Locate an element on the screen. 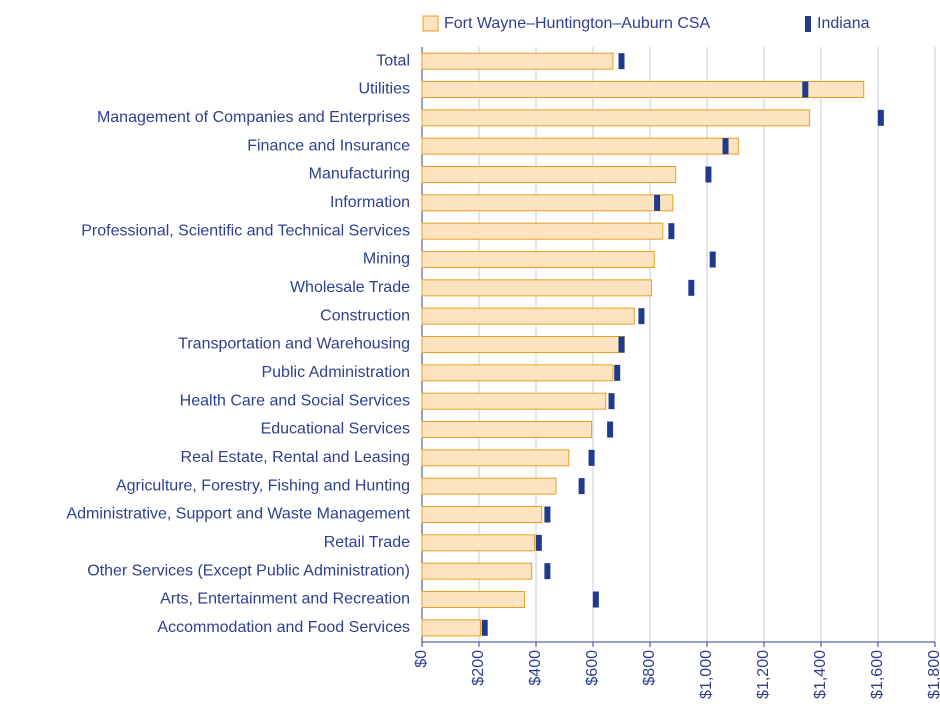 The image size is (940, 704). y-tick-label: Public Administration is located at coordinates (335, 372).